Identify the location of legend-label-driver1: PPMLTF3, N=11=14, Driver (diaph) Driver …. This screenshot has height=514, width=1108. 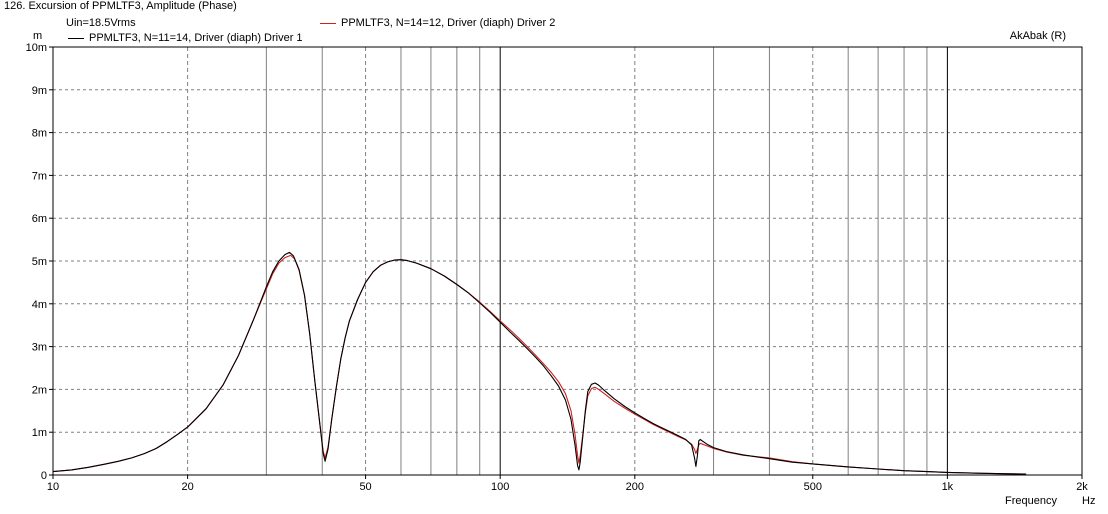
(196, 38).